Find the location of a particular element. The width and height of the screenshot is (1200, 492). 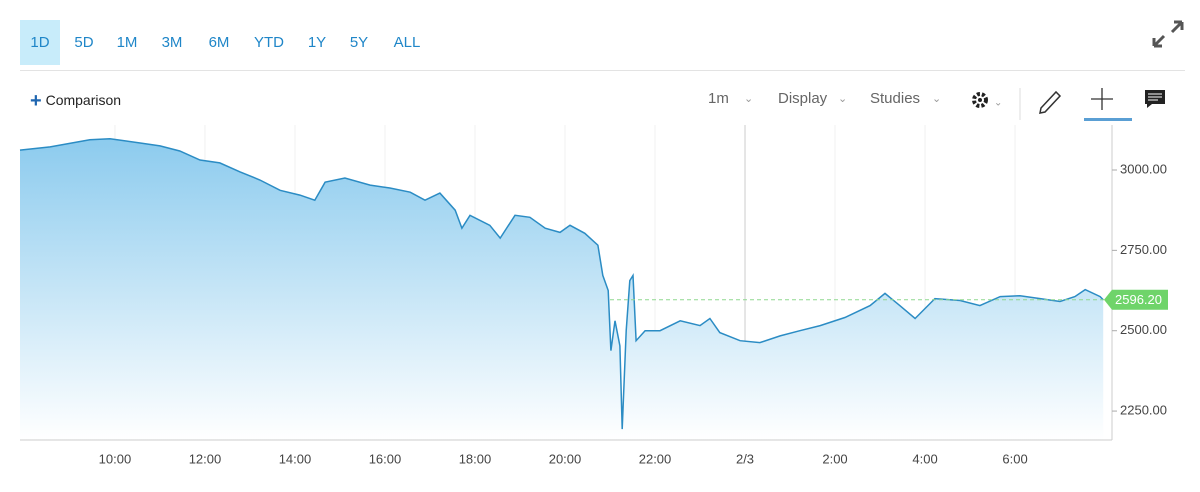

divider is located at coordinates (602, 70).